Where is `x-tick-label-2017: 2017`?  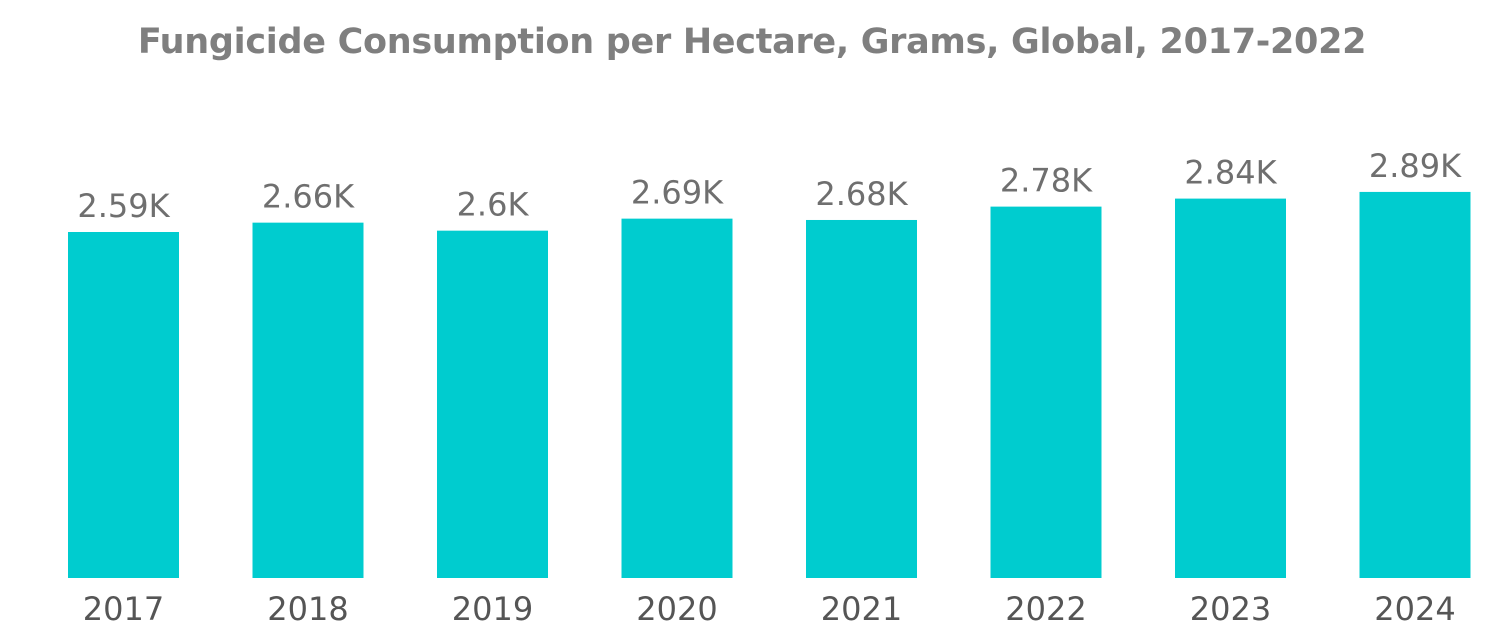
x-tick-label-2017: 2017 is located at coordinates (123, 609).